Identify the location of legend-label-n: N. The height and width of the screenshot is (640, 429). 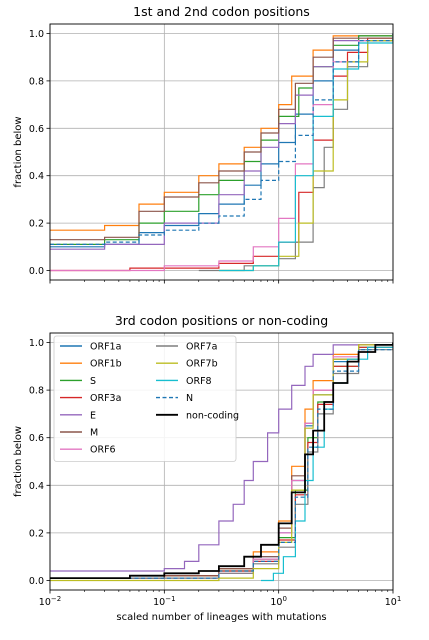
(189, 398).